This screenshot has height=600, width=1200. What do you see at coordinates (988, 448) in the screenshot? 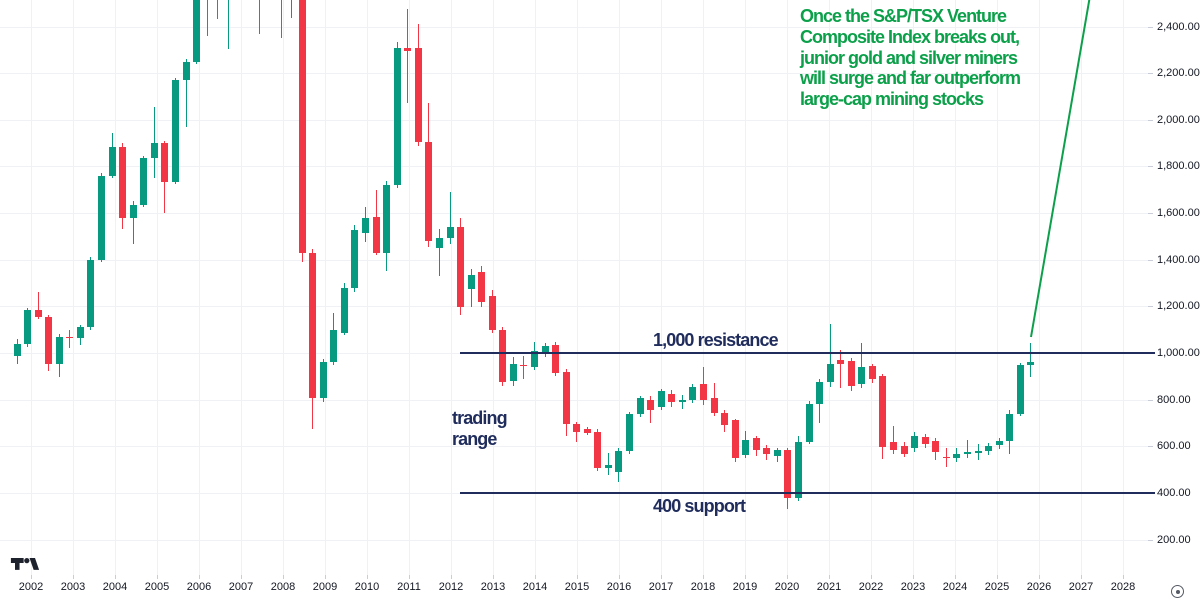
I see `candle-2024-Q4` at bounding box center [988, 448].